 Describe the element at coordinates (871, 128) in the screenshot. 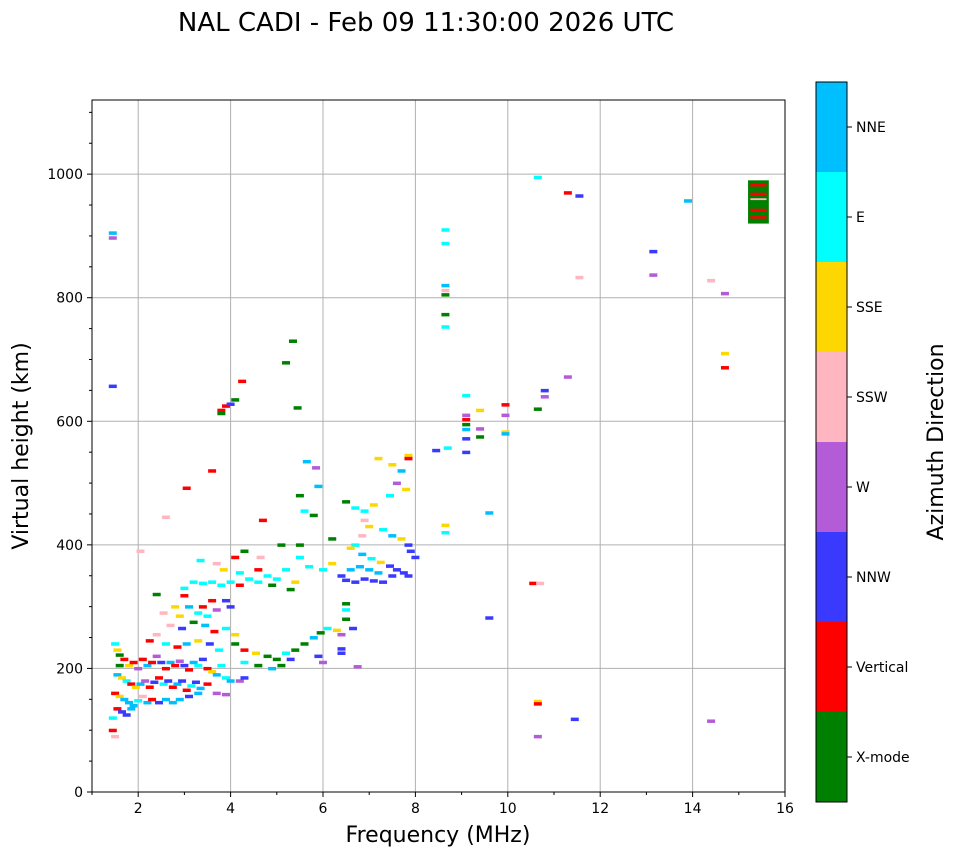

I see `colorbar-label: NNE` at that location.